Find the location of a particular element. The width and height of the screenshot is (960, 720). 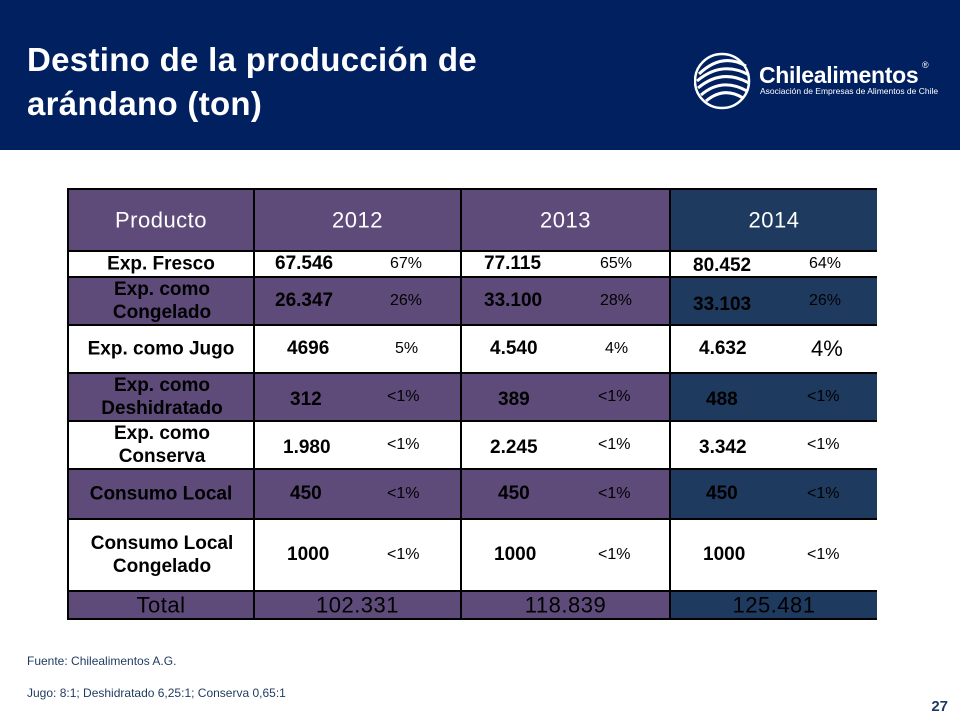

pct-2013: 28% is located at coordinates (616, 300).